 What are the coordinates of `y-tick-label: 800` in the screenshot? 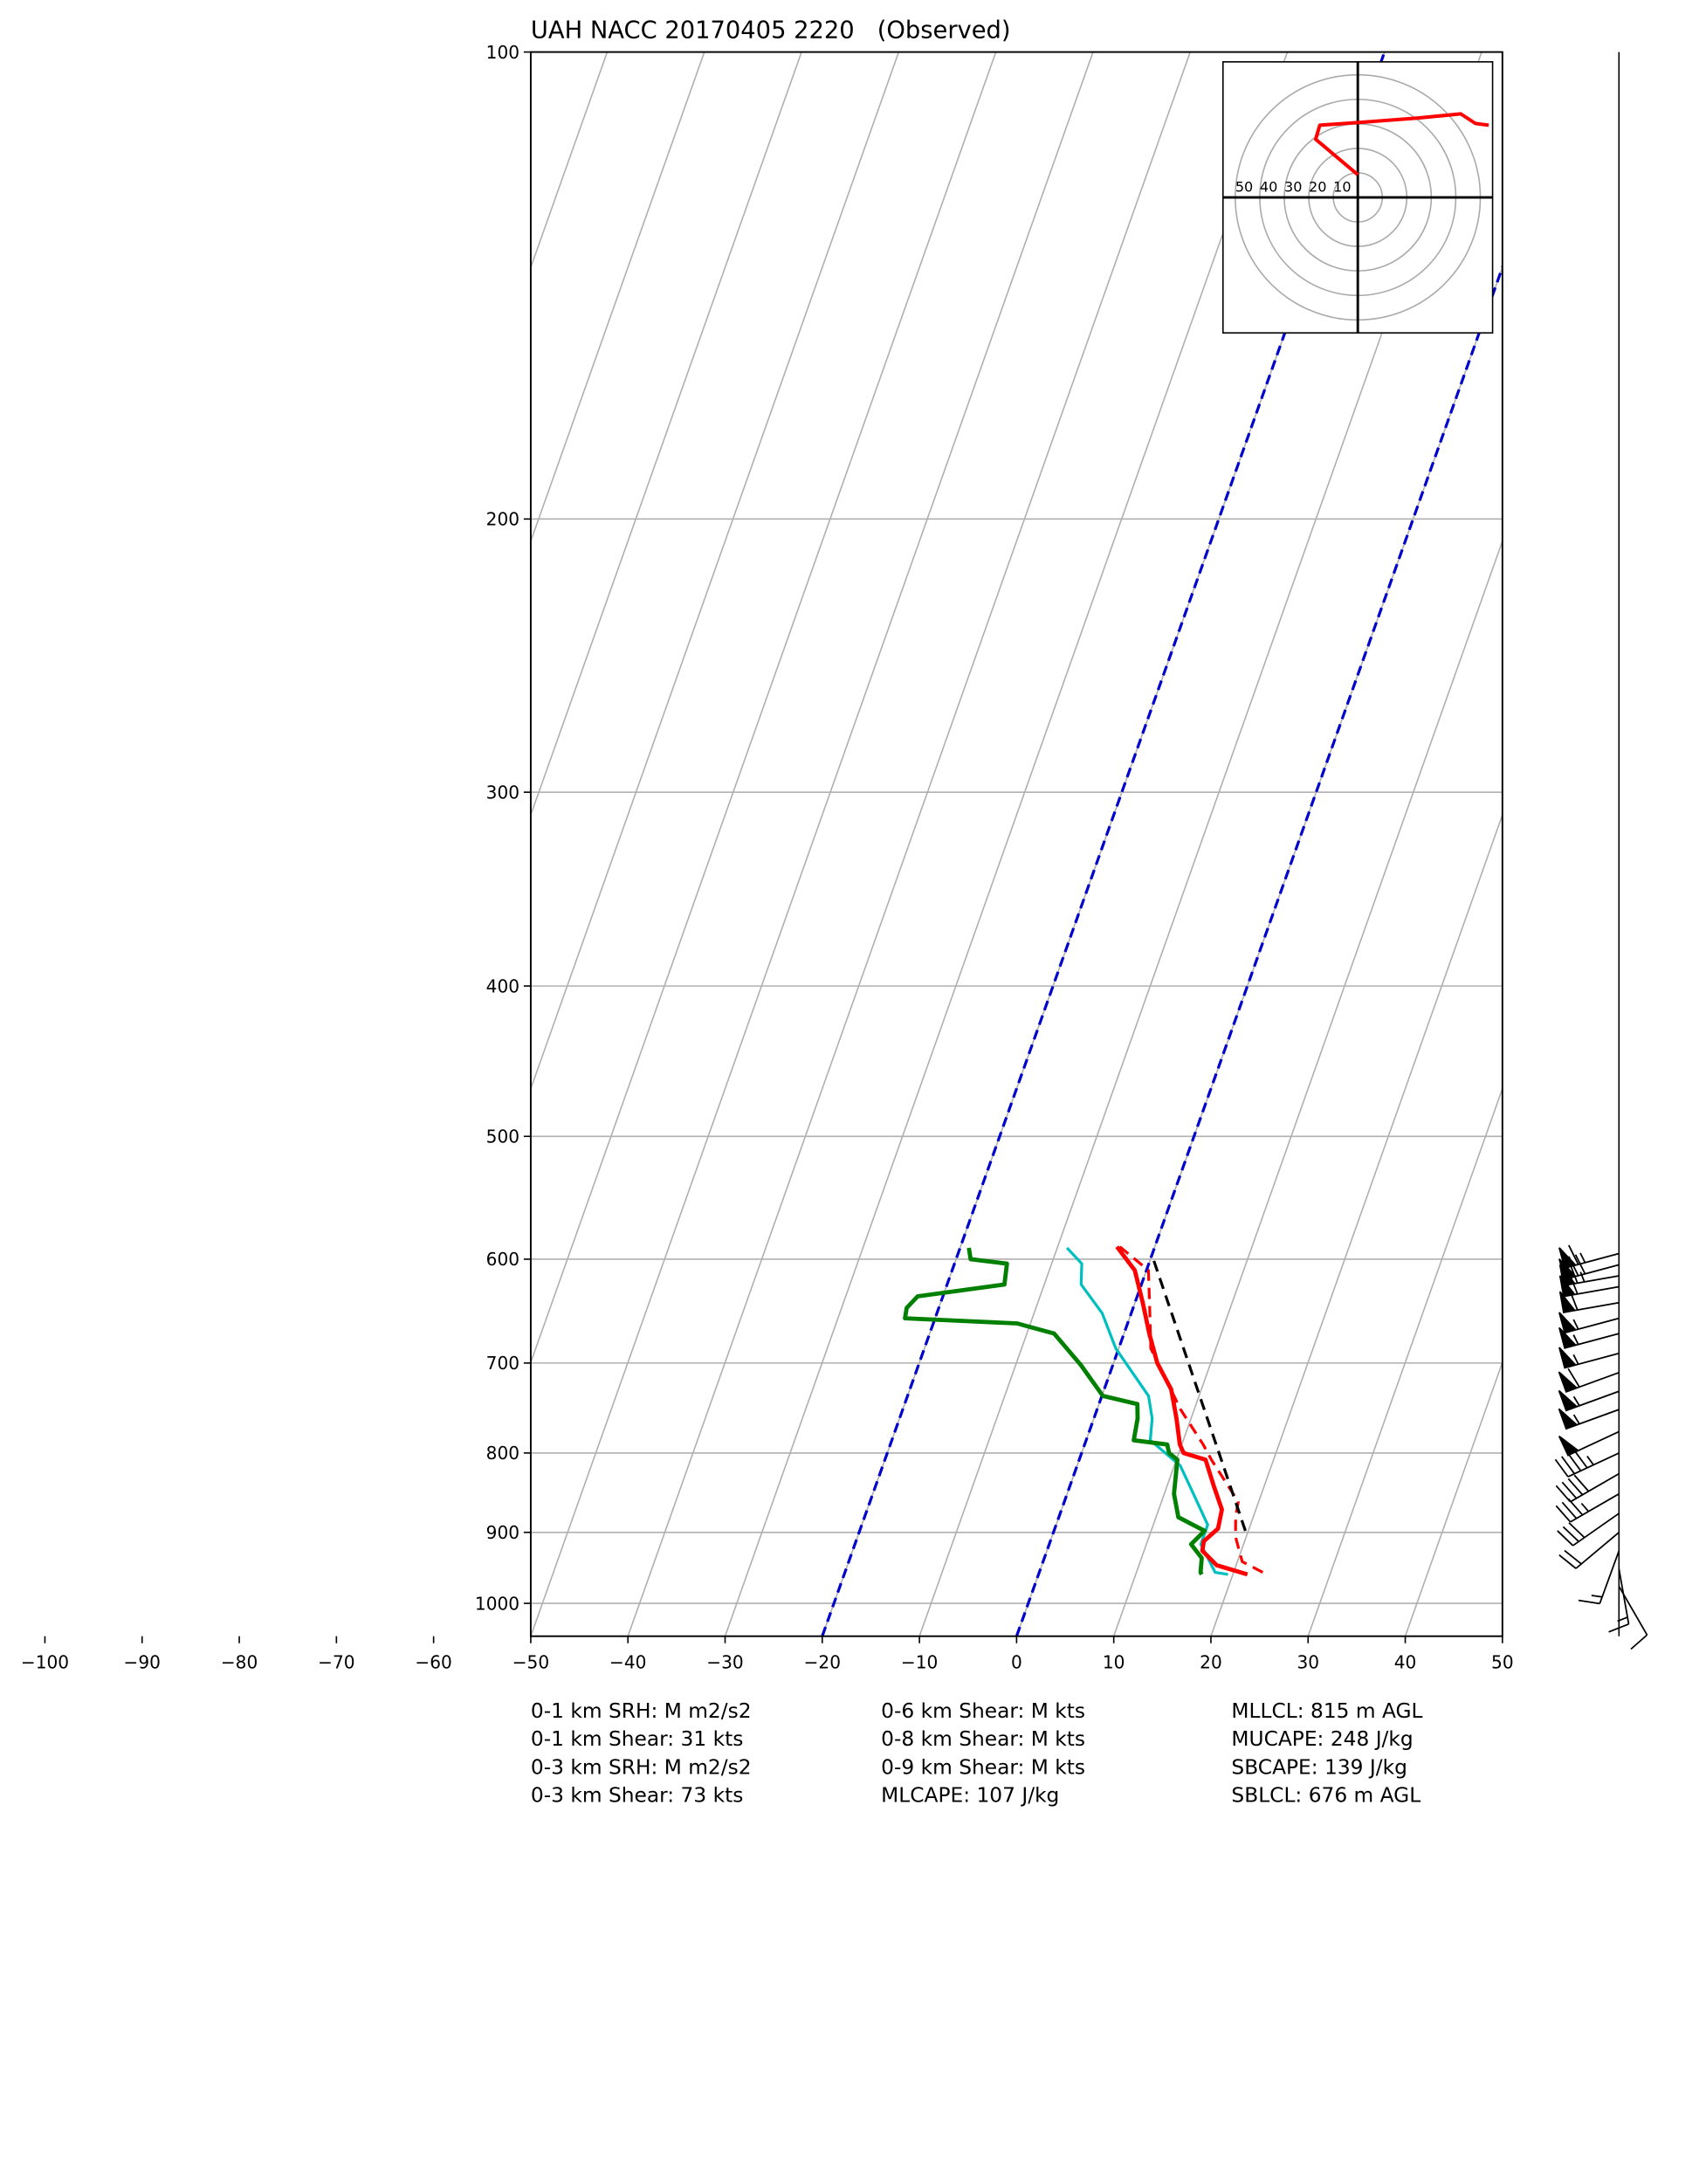 It's located at (502, 1453).